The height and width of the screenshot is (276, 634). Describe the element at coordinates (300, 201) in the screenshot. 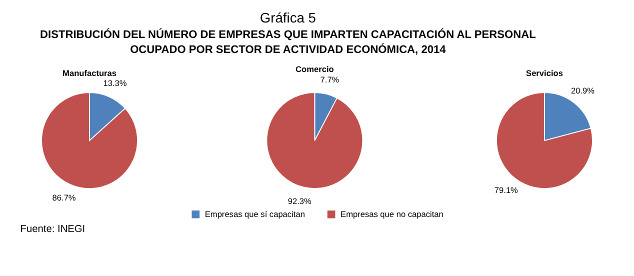

I see `data-label: 92.3%` at that location.